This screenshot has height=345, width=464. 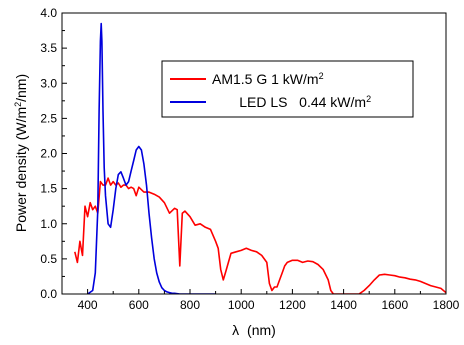 What do you see at coordinates (21, 169) in the screenshot?
I see `y-axis-label-main: Power density (W/m` at bounding box center [21, 169].